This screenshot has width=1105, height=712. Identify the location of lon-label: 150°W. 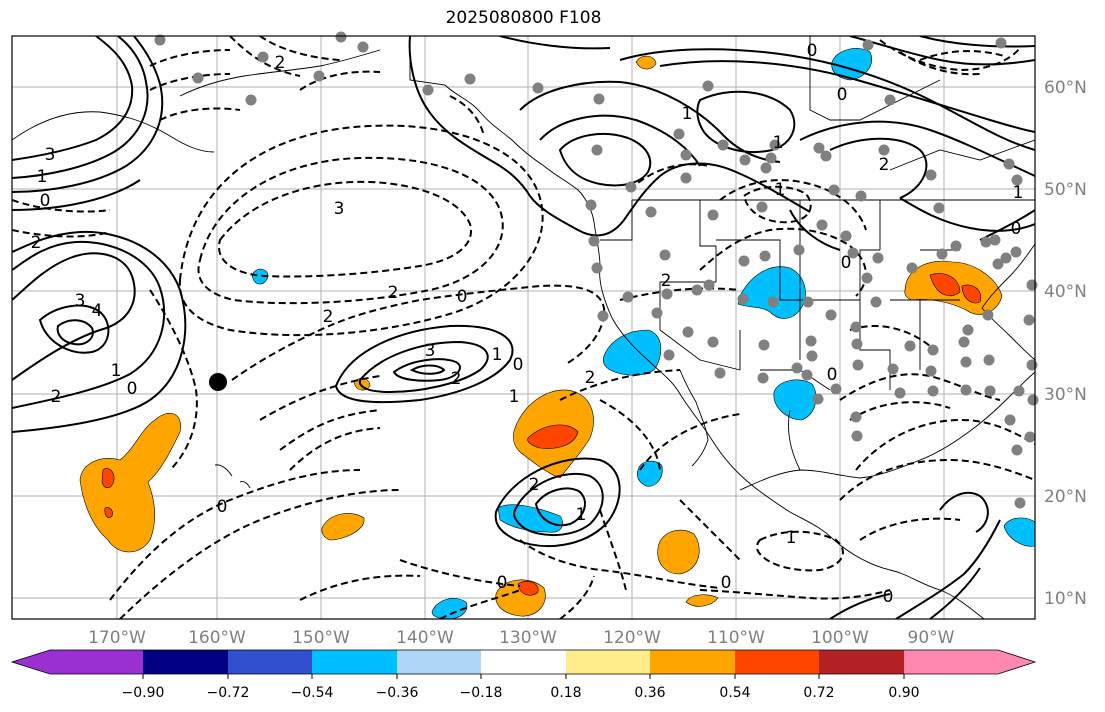
(321, 638).